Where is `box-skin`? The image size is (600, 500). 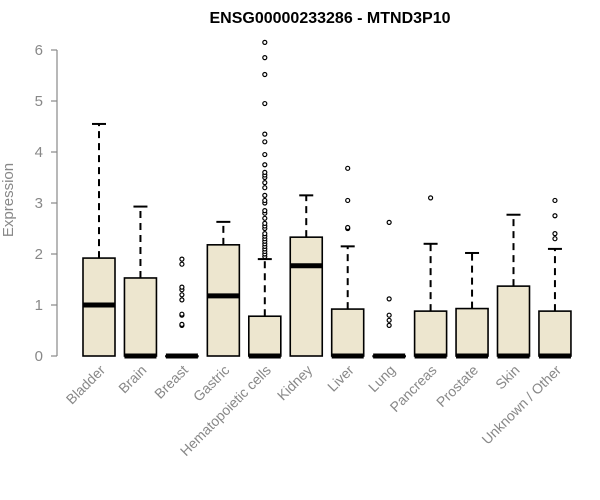
box-skin is located at coordinates (513, 286).